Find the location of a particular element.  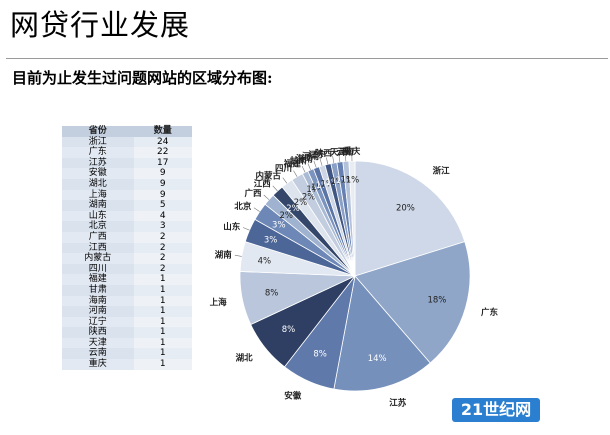

table-row: 重庆 1 is located at coordinates (127, 364).